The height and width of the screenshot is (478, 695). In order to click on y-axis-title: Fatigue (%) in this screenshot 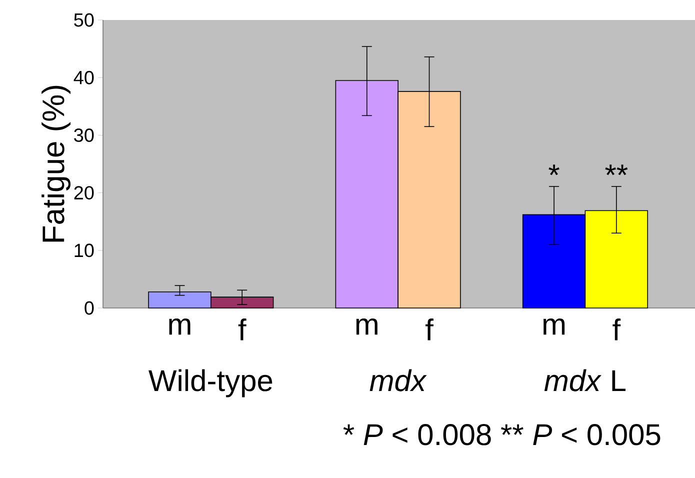, I will do `click(56, 164)`.